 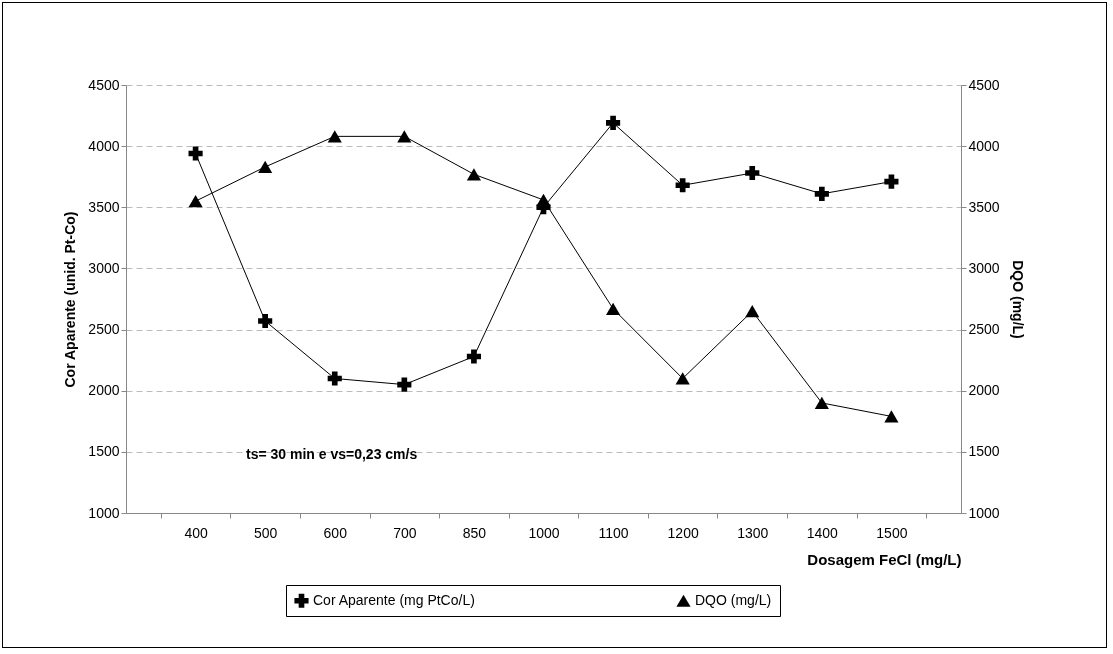 I want to click on x-tick-label: 1000, so click(x=544, y=532).